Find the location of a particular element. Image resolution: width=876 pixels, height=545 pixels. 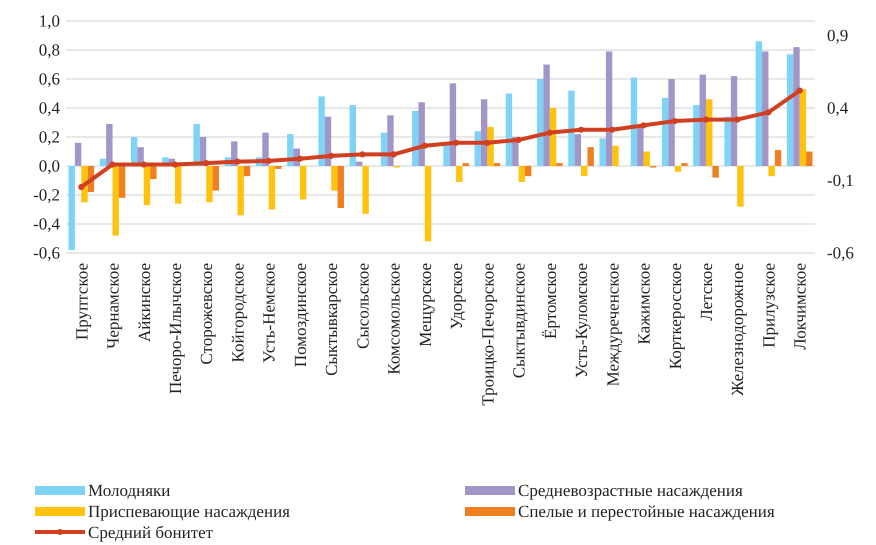

x-tick-label: Ёртомское is located at coordinates (550, 301).